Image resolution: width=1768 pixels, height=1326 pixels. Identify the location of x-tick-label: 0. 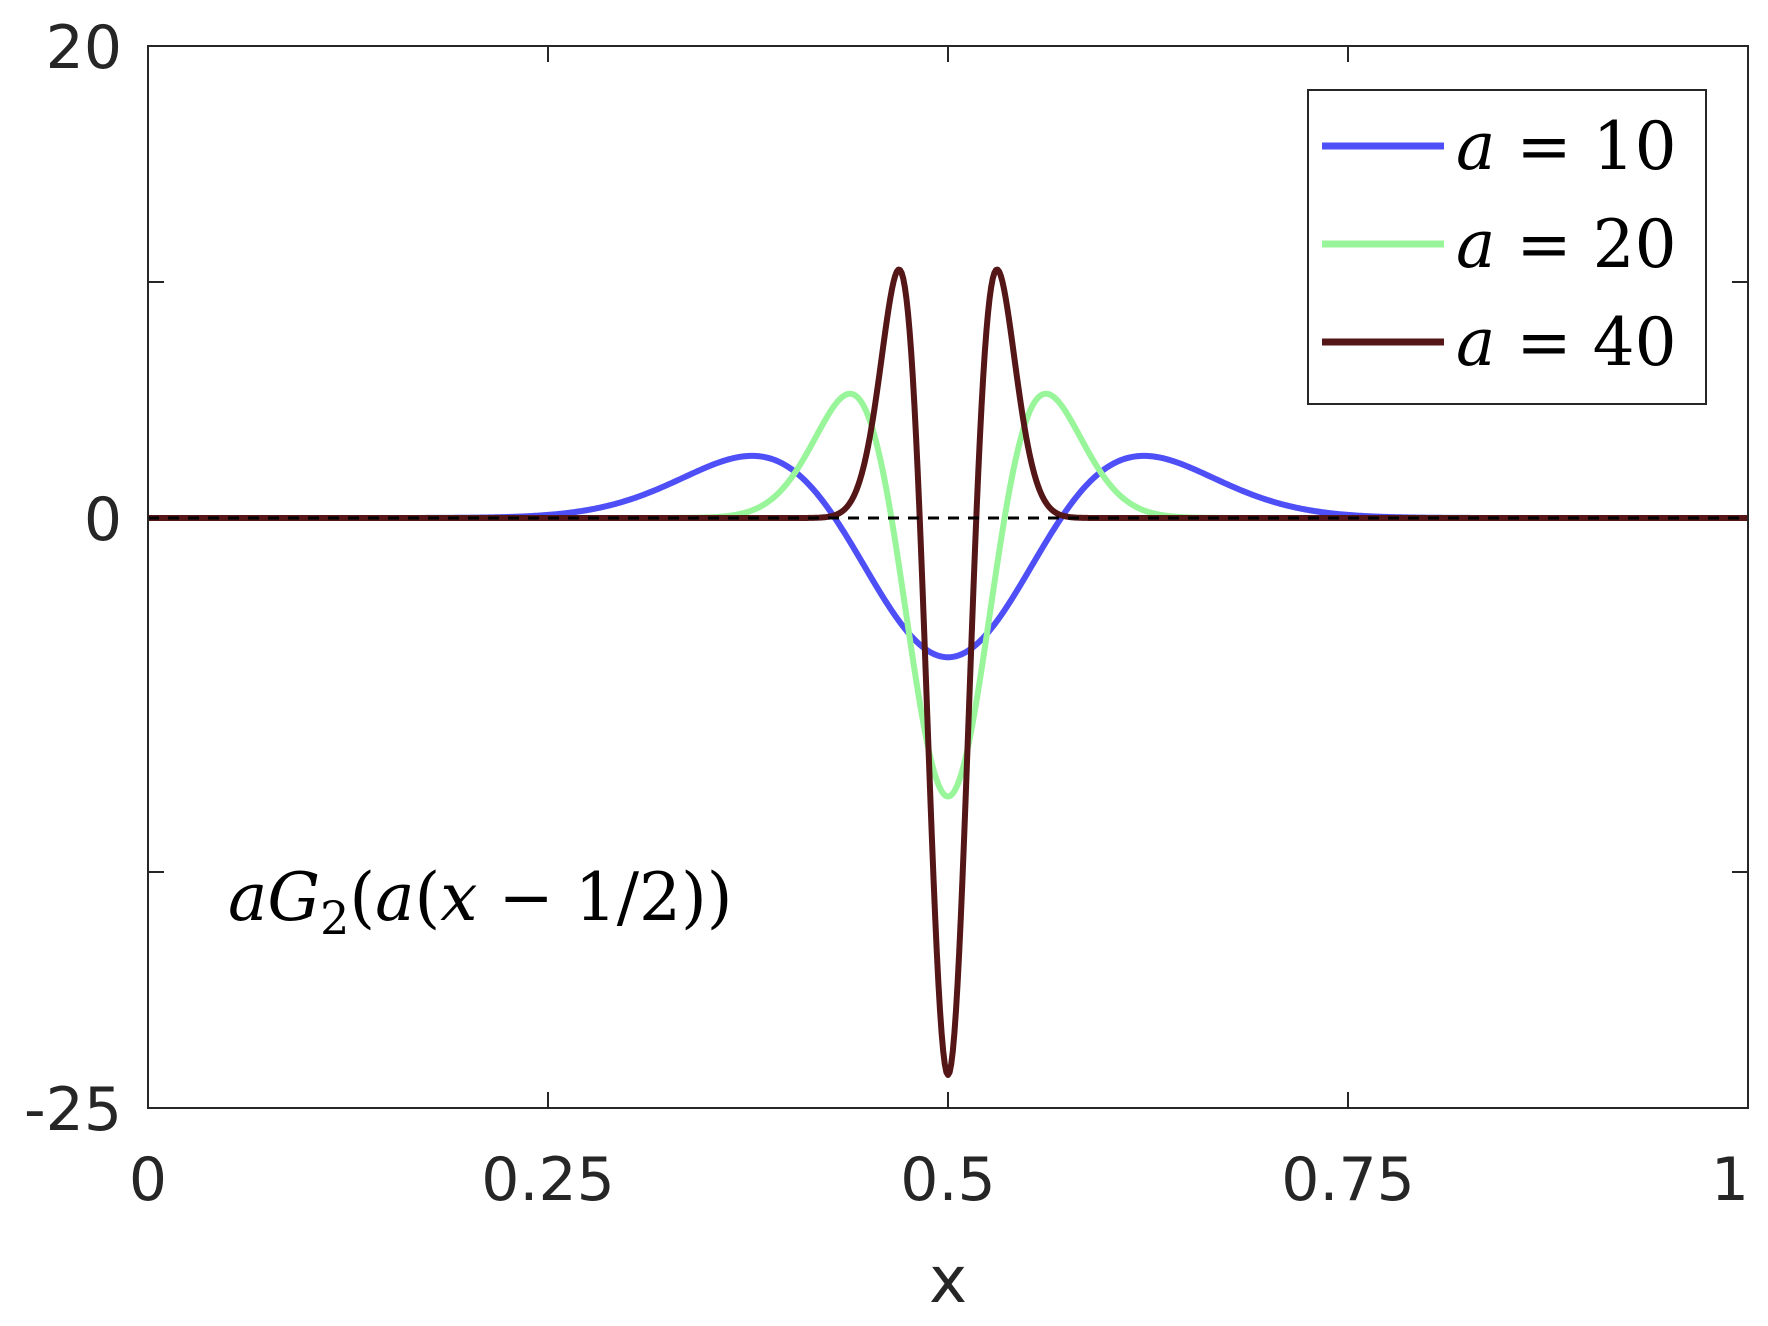
(148, 1180).